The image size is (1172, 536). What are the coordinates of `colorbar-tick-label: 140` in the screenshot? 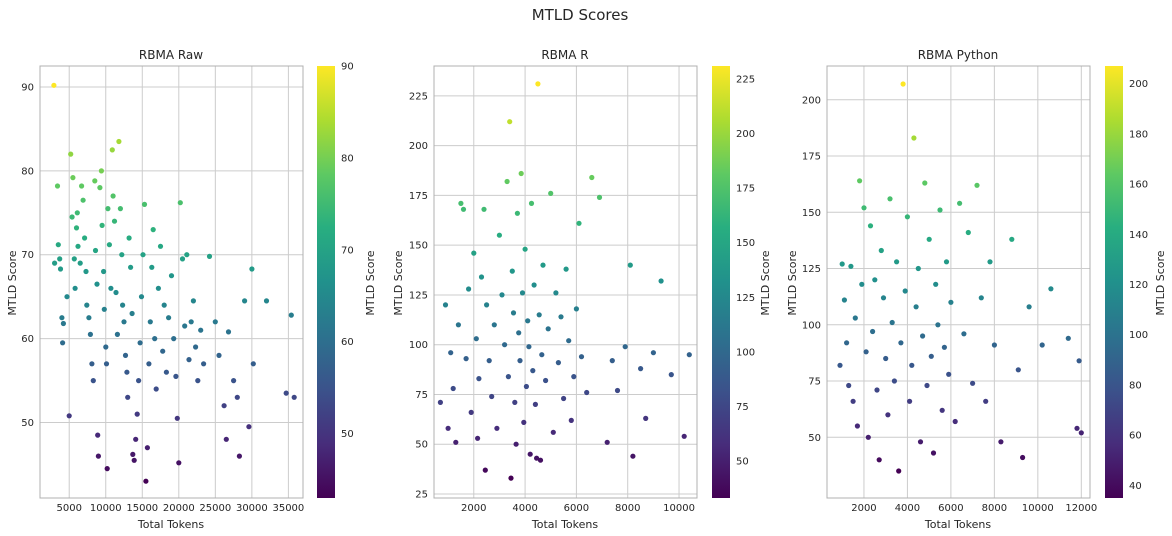 It's located at (1138, 235).